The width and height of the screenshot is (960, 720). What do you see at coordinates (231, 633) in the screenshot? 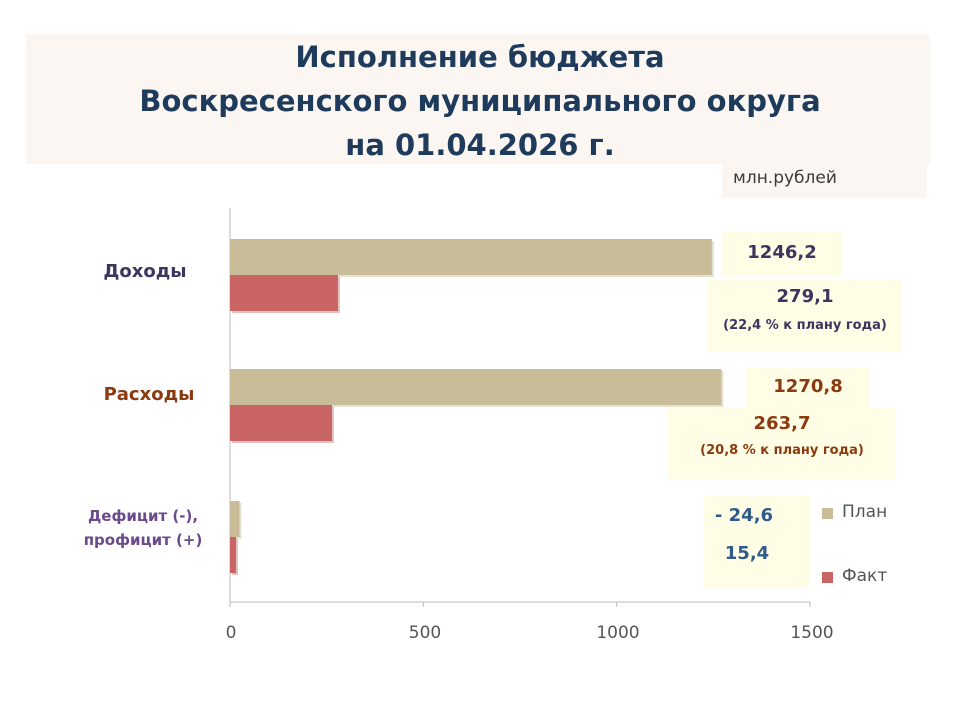
I see `x-tick-label: 0` at bounding box center [231, 633].